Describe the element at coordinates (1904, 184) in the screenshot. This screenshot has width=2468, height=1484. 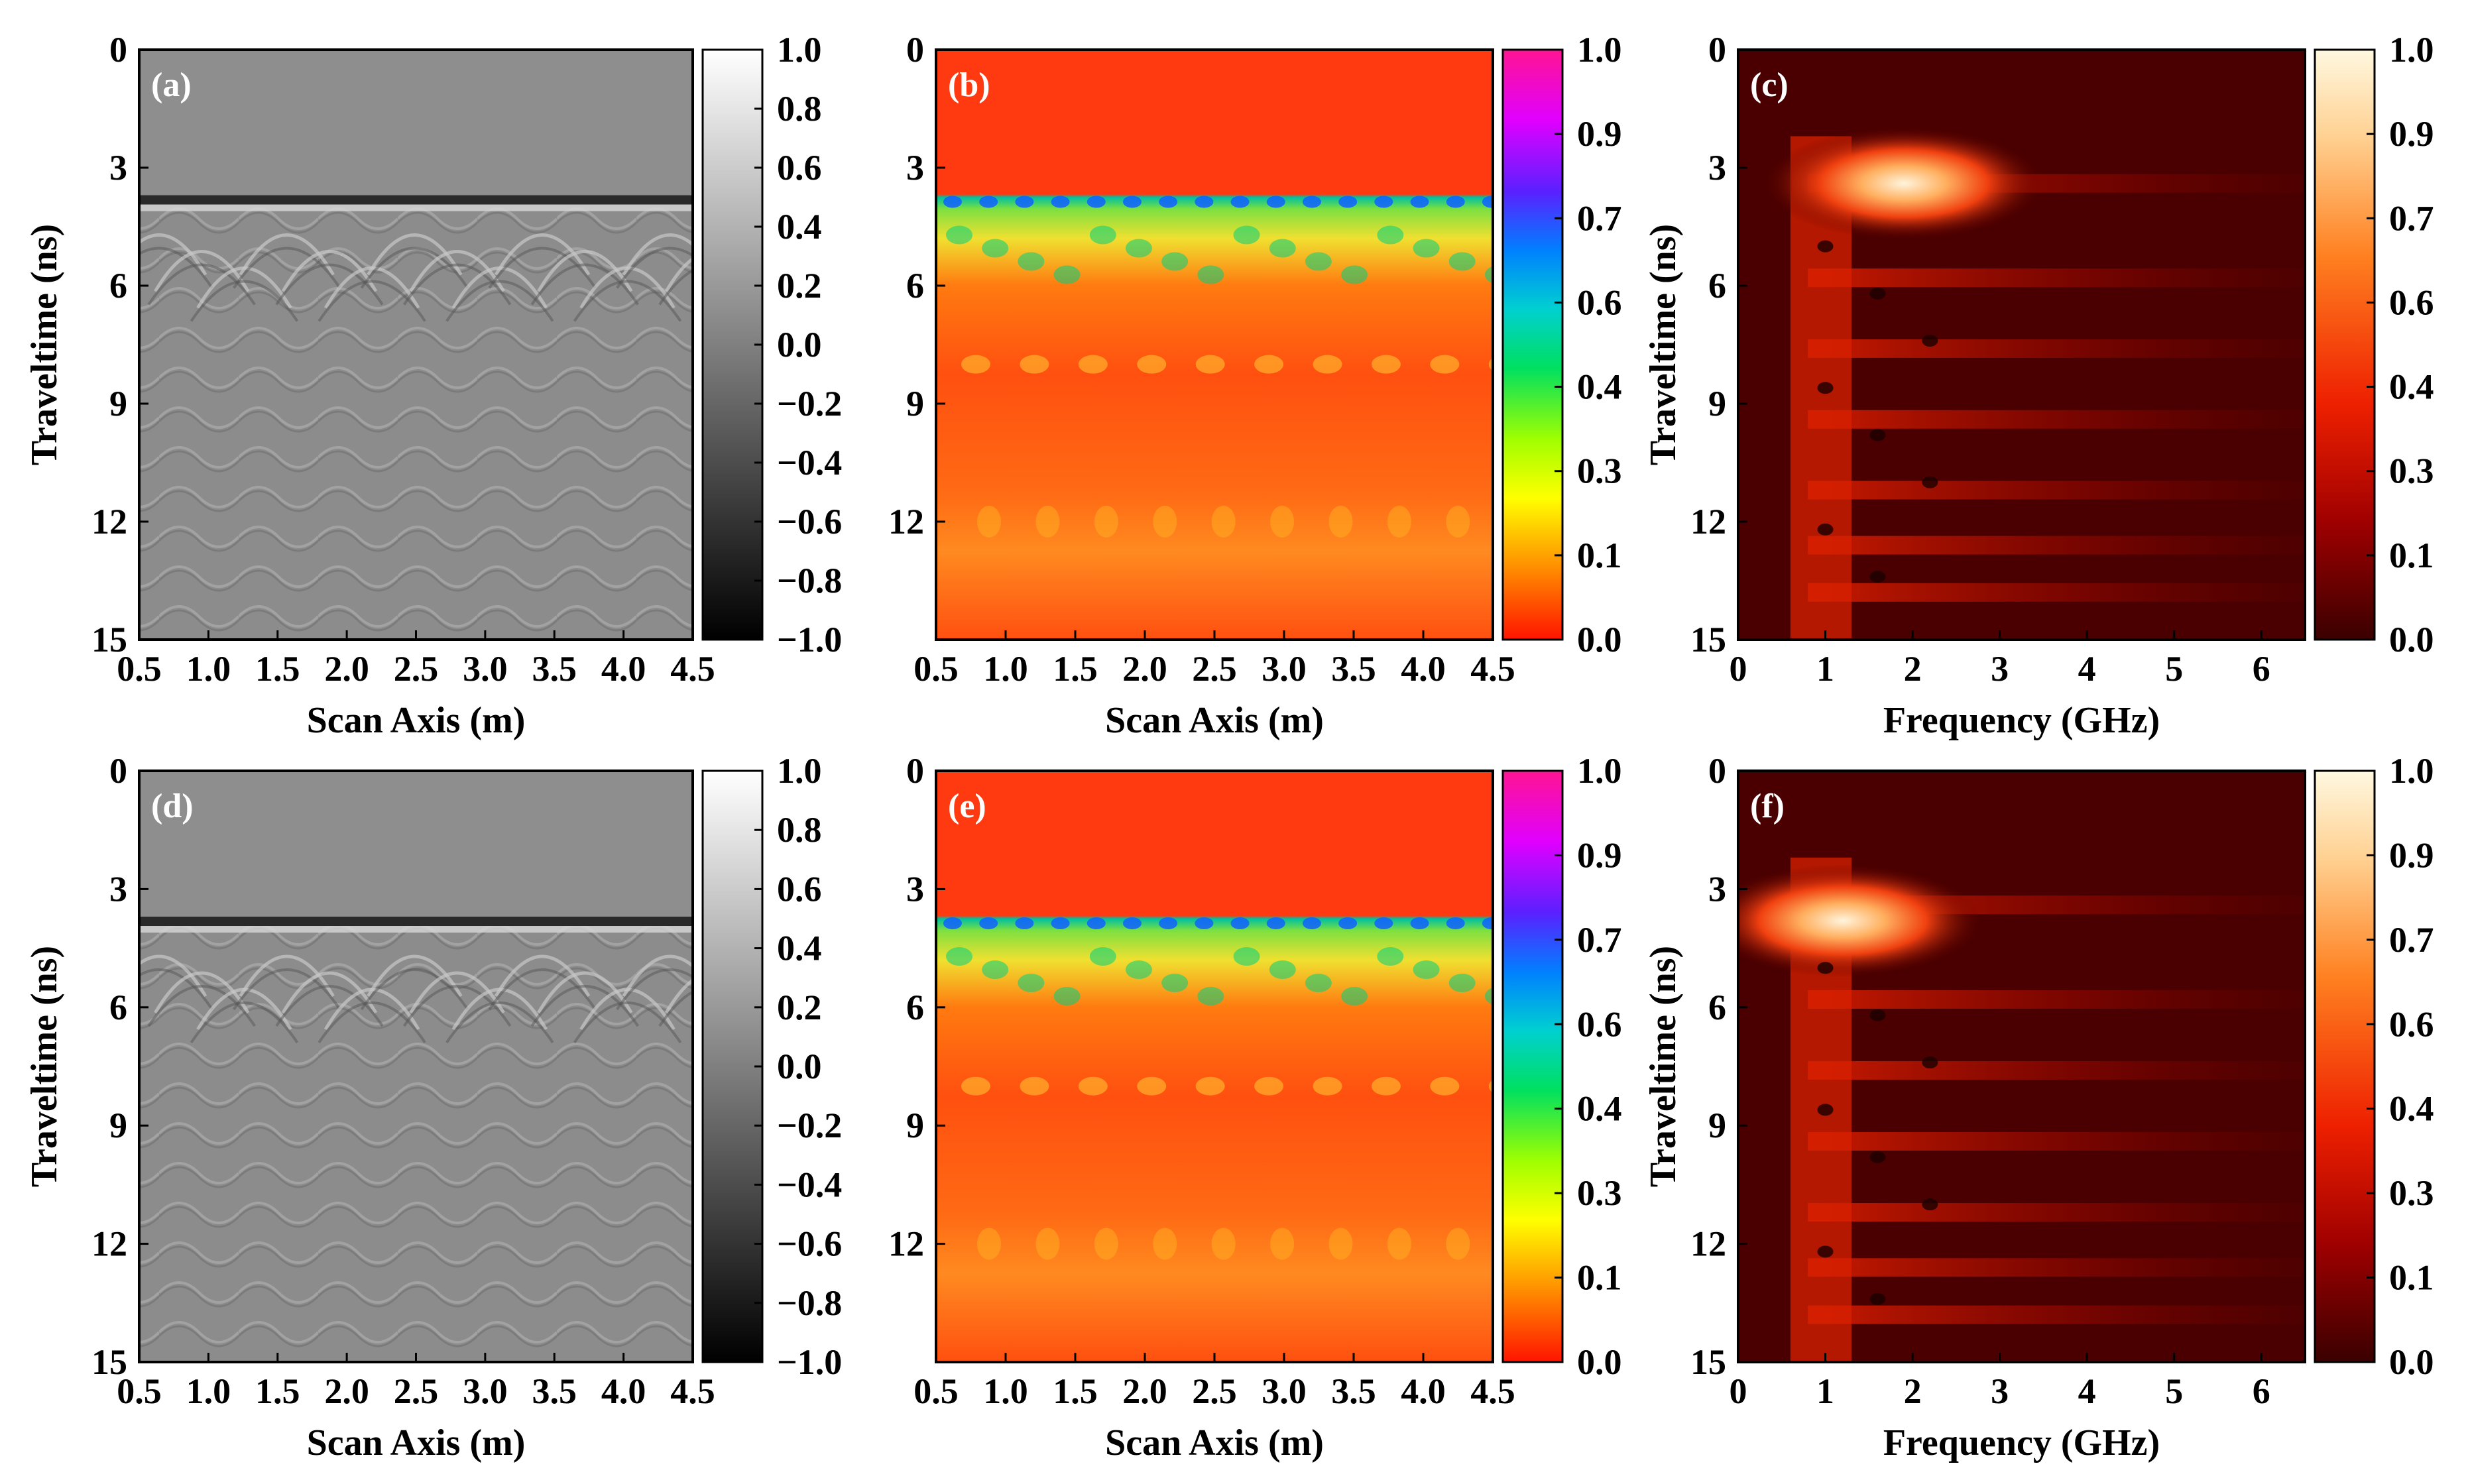
I see `spectral-peak` at that location.